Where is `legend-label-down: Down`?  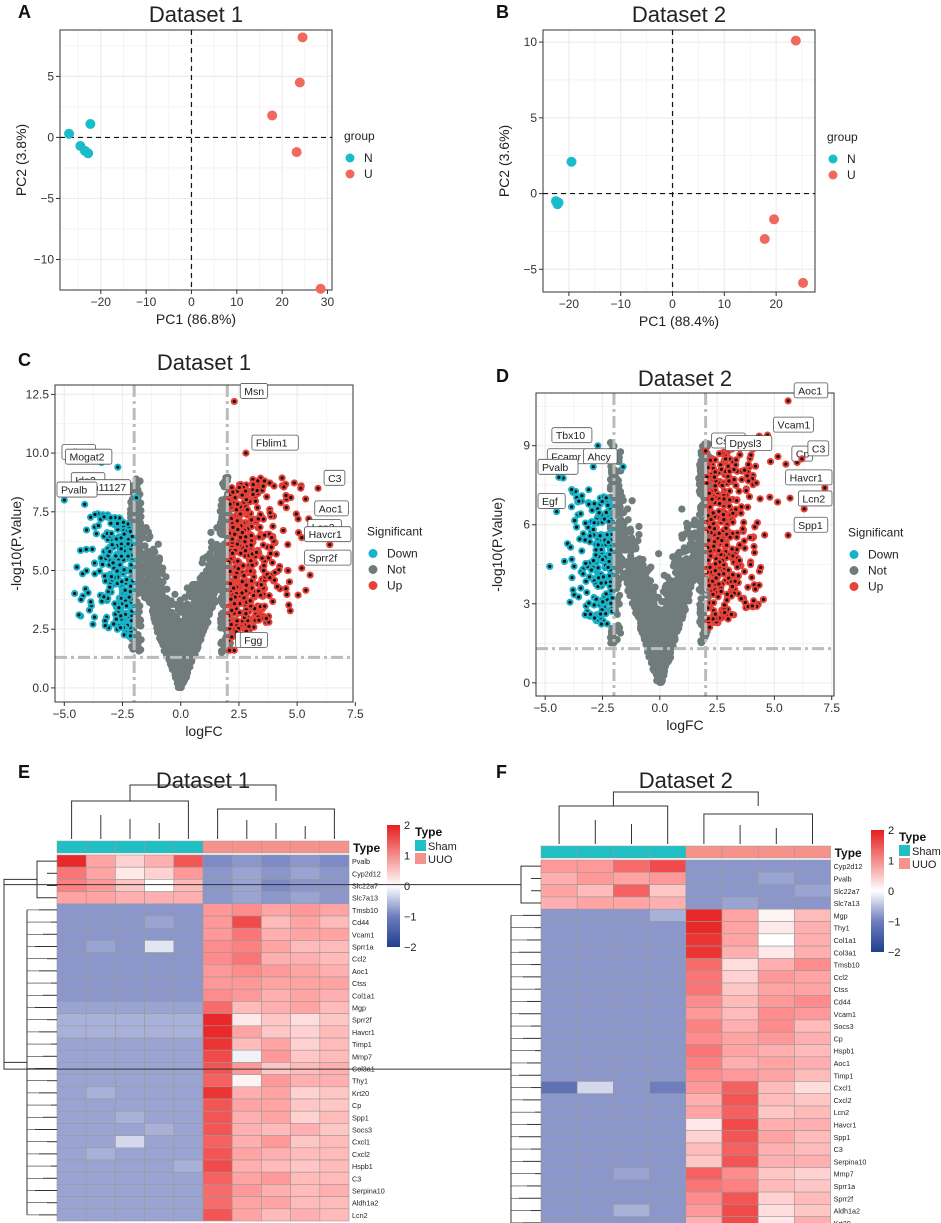 legend-label-down: Down is located at coordinates (402, 554).